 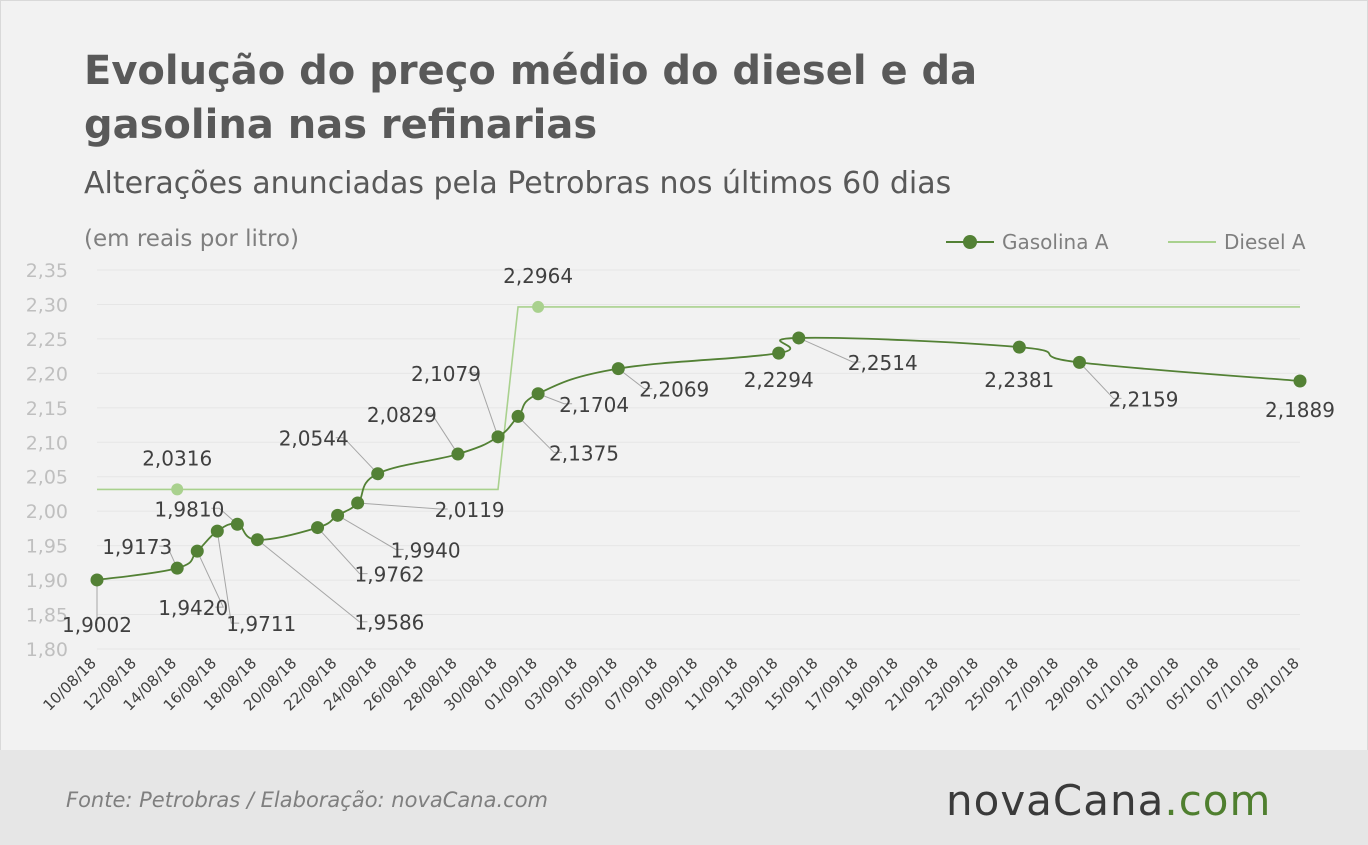 What do you see at coordinates (390, 575) in the screenshot?
I see `gasolina-data-label: 1,9762` at bounding box center [390, 575].